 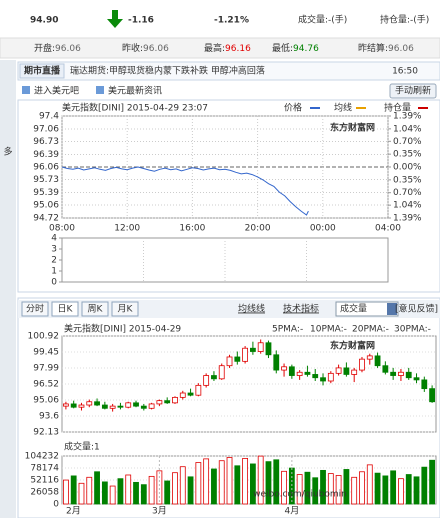 I want to click on stat-label: 最低:, so click(x=282, y=48).